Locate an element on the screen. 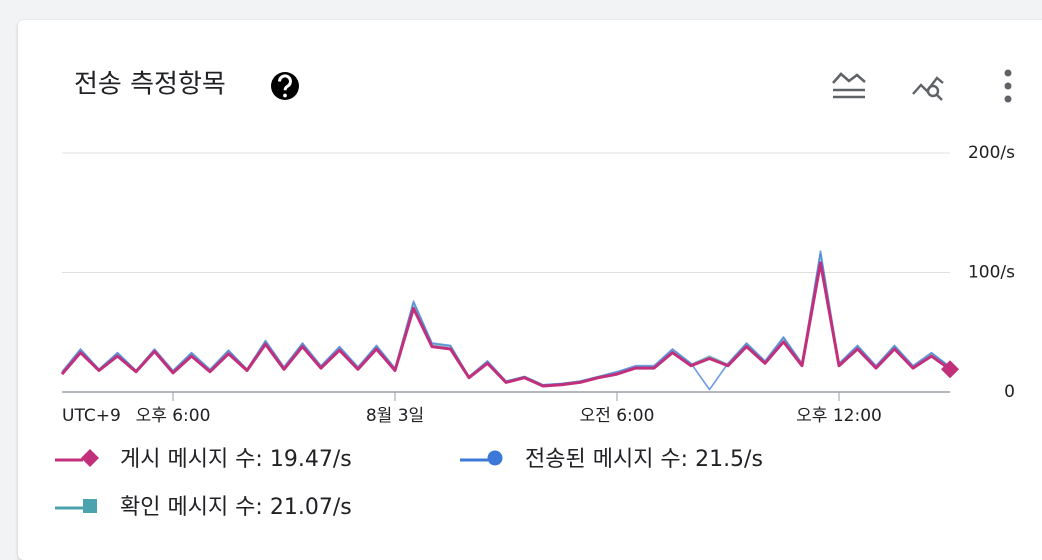  y-tick-label: 0 is located at coordinates (1009, 392).